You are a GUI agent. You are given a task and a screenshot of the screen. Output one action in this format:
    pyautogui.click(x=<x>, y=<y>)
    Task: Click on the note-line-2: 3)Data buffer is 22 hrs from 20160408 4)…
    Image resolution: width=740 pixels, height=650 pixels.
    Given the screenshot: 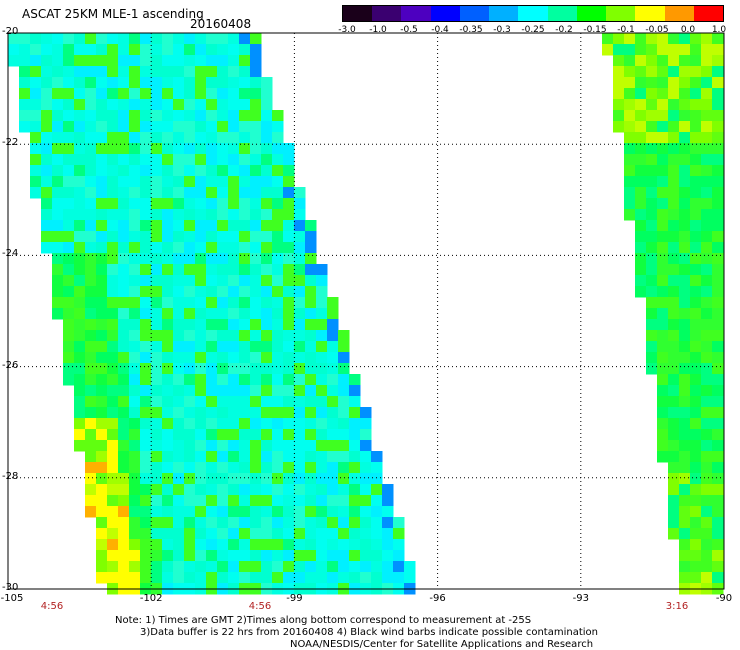 What is the action you would take?
    pyautogui.click(x=369, y=632)
    